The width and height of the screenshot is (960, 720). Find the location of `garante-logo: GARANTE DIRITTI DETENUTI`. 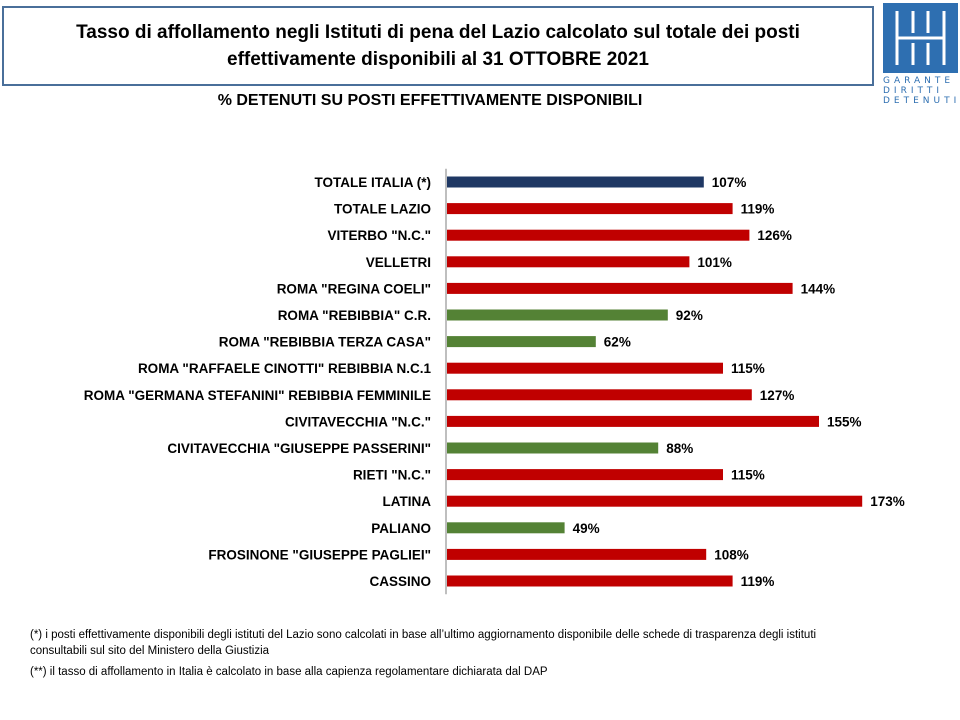

garante-logo: GARANTE DIRITTI DETENUTI is located at coordinates (920, 55).